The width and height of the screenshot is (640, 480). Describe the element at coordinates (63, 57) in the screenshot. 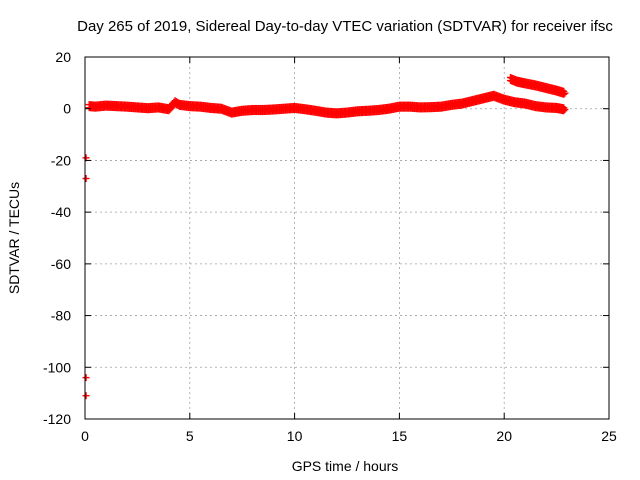

I see `y-tick-label: 20` at that location.